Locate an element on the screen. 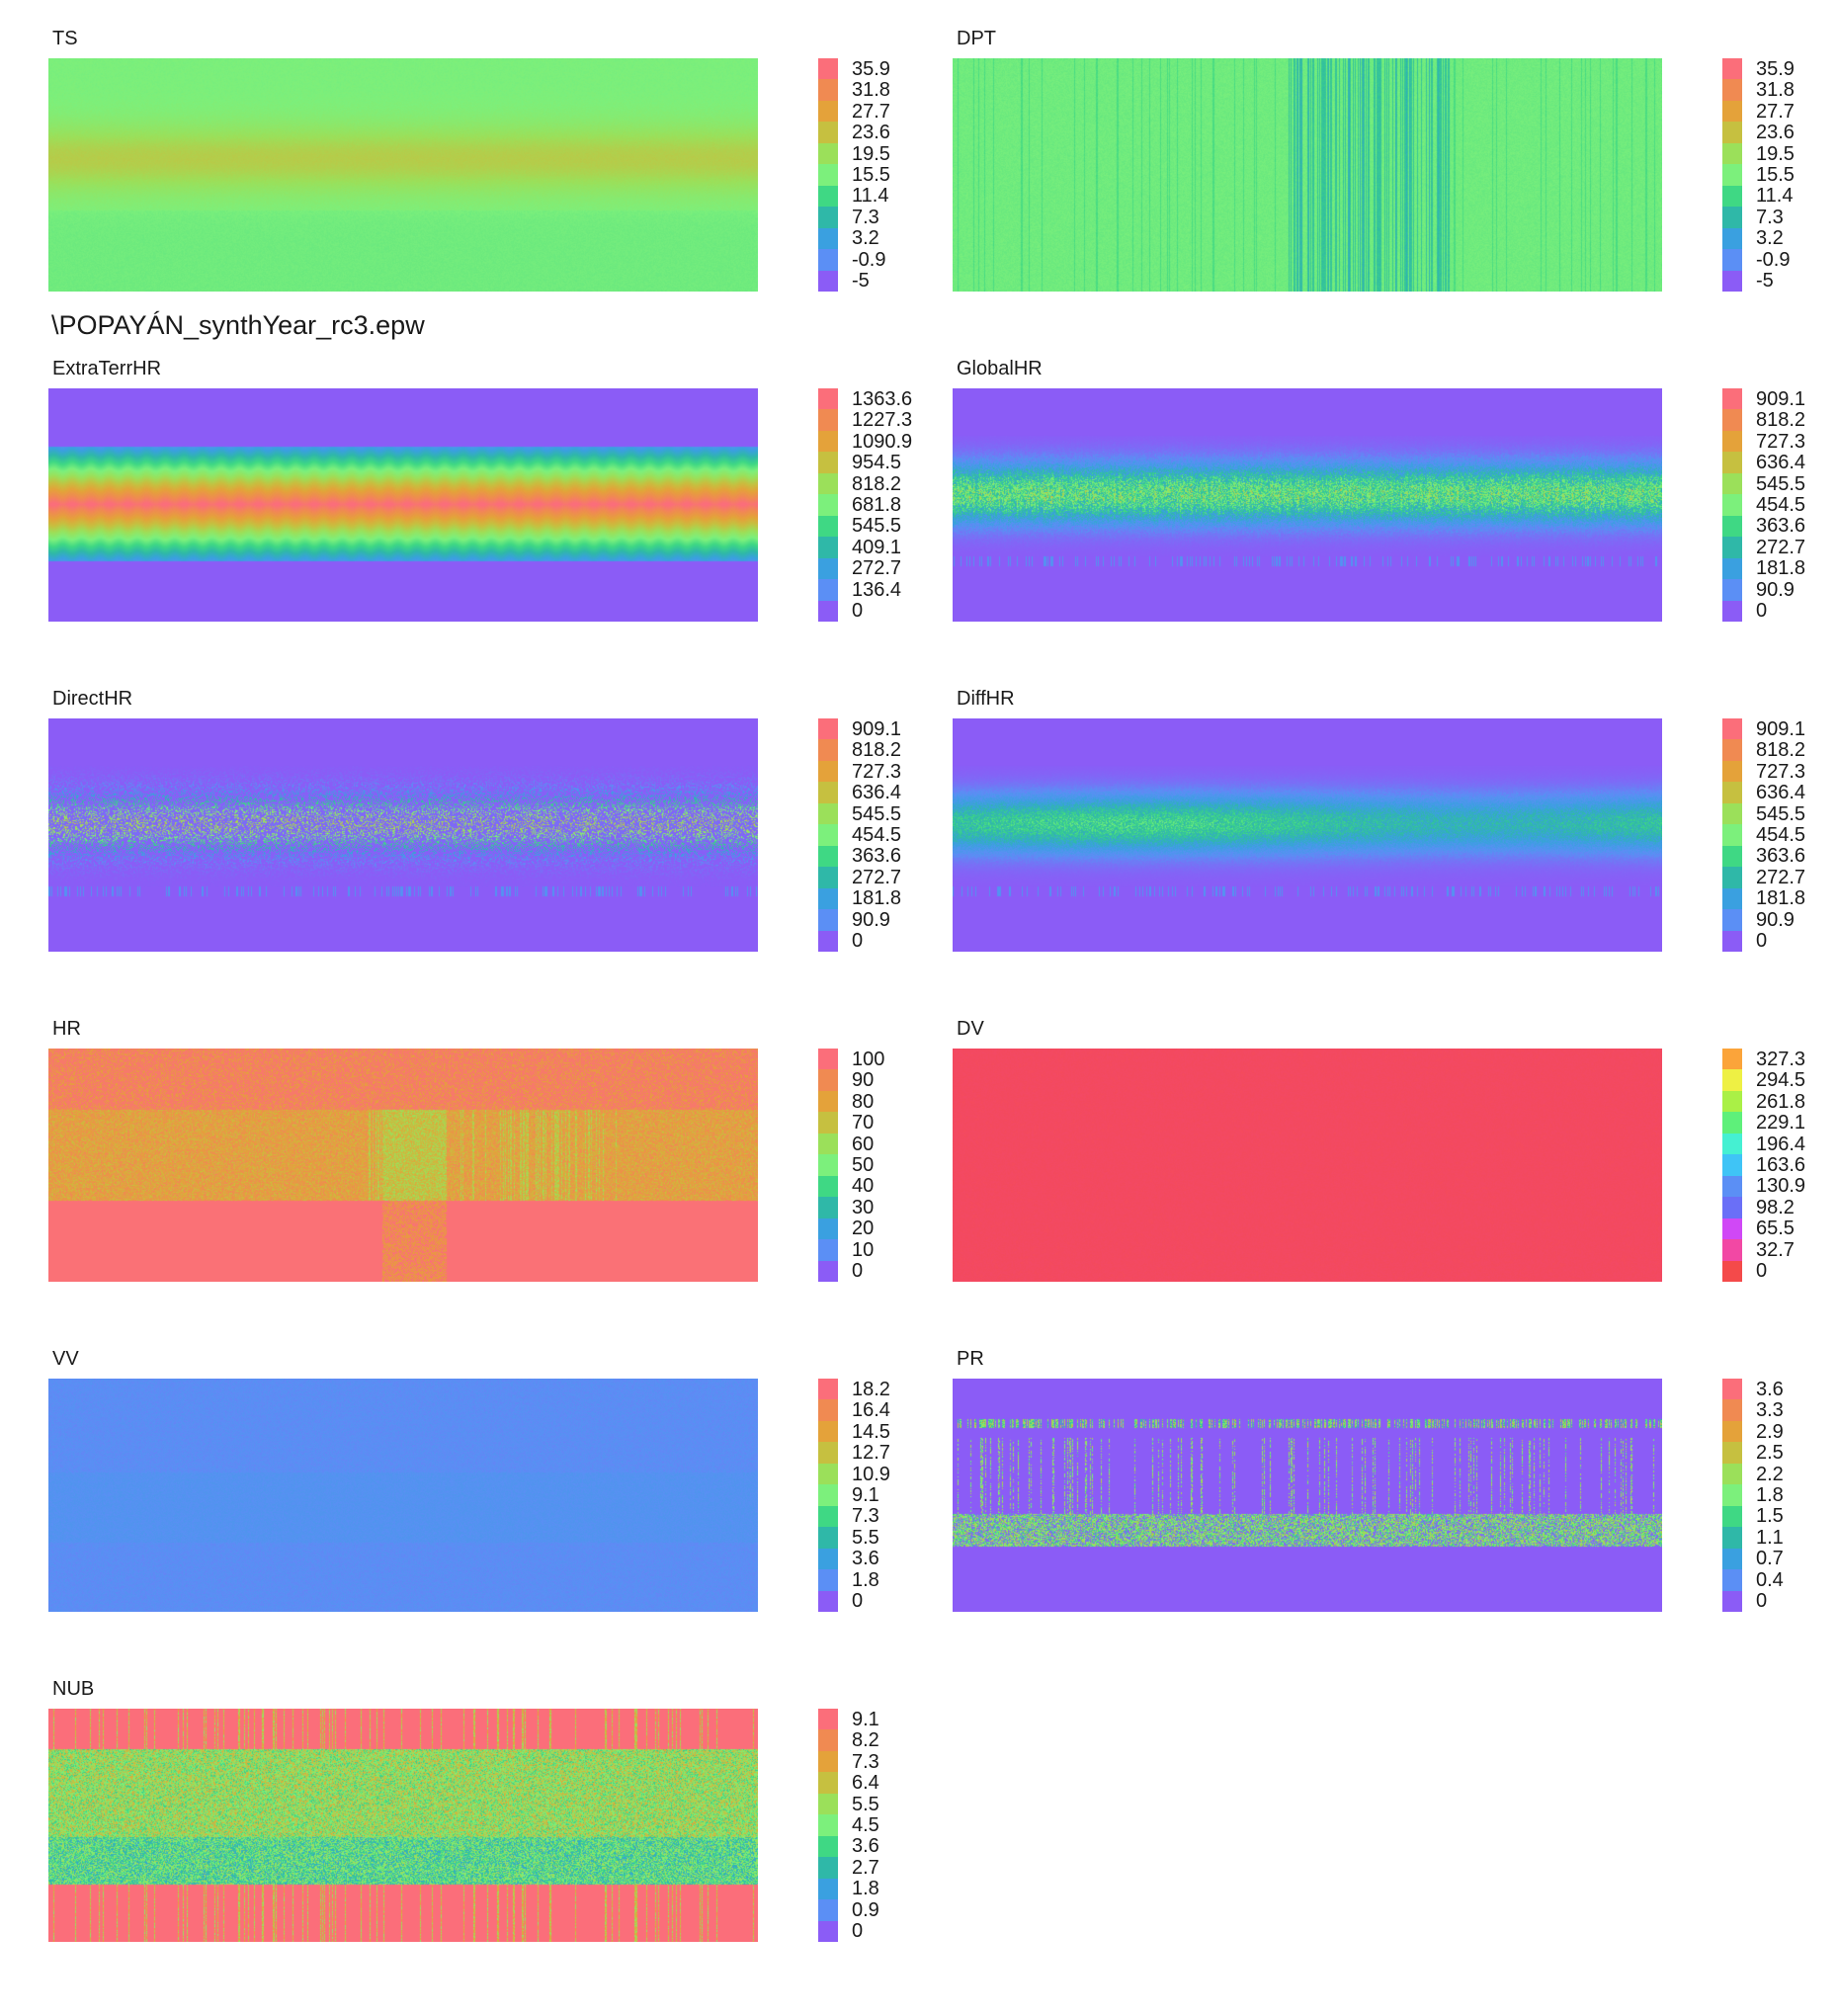 This screenshot has width=1838, height=2016. panel-title: GlobalHR is located at coordinates (1000, 368).